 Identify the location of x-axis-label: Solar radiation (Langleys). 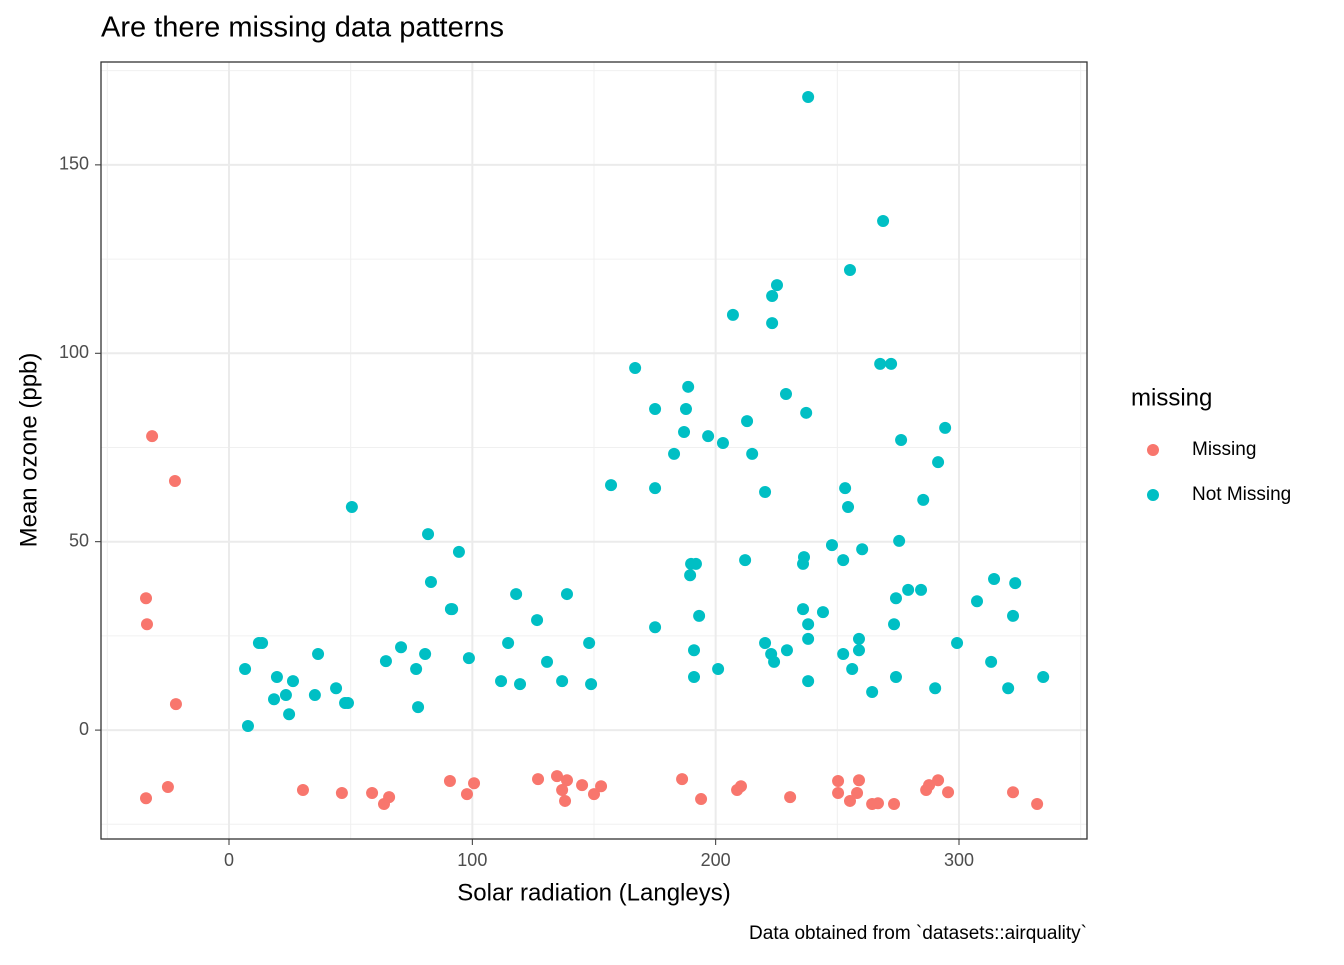
(593, 892).